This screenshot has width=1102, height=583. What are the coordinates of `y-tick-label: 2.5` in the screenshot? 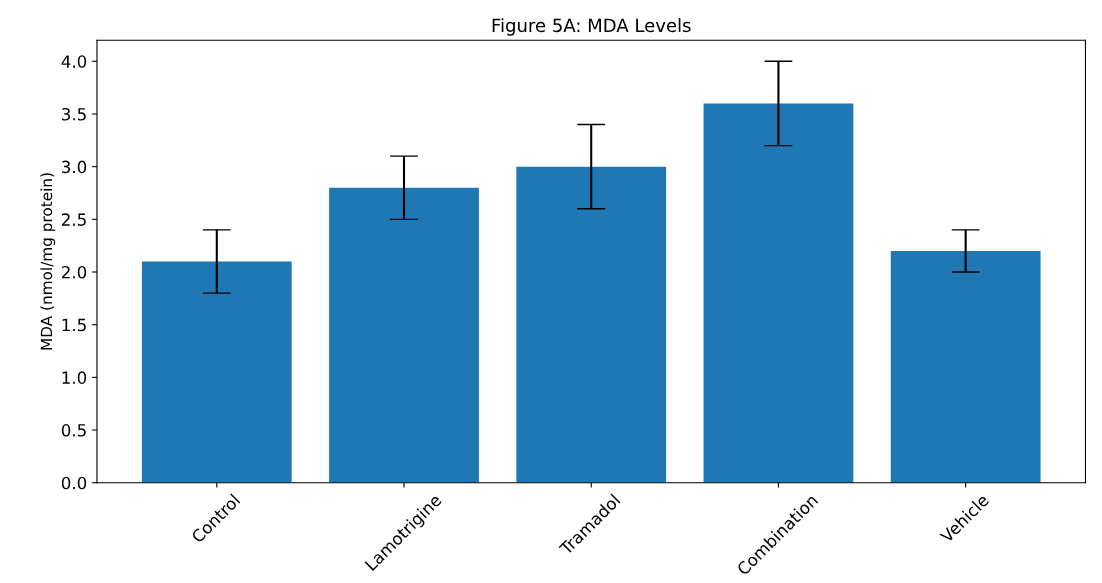 It's located at (73, 219).